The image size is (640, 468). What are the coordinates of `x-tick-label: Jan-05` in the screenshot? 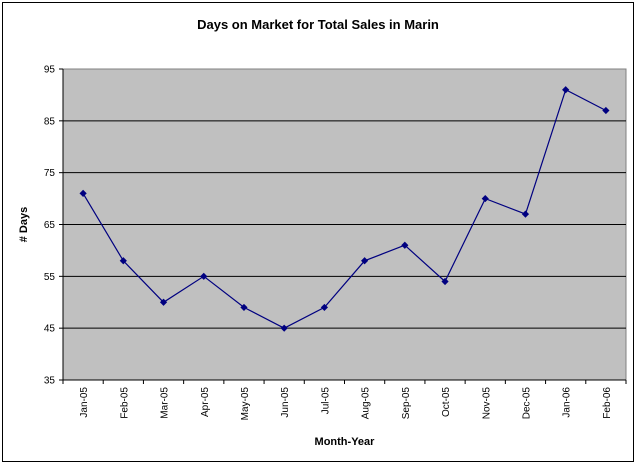 It's located at (84, 402).